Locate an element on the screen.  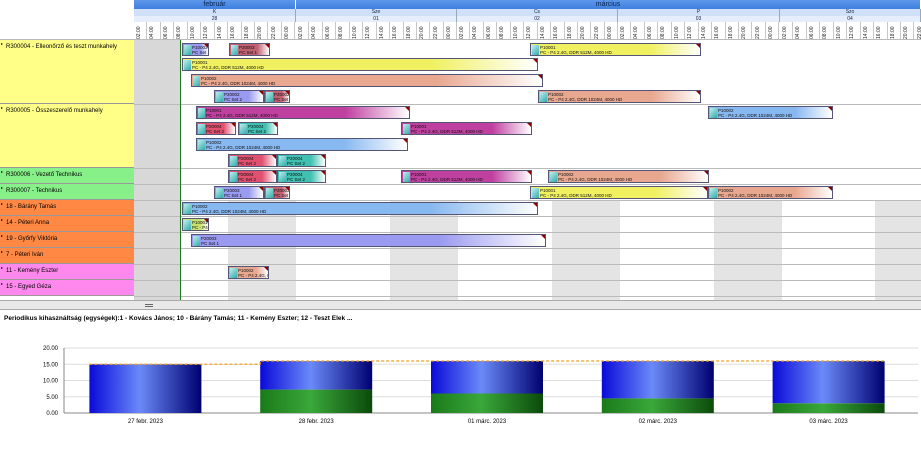
resource-row-header: ▸R300006 - Vezető Technikus is located at coordinates (67, 176).